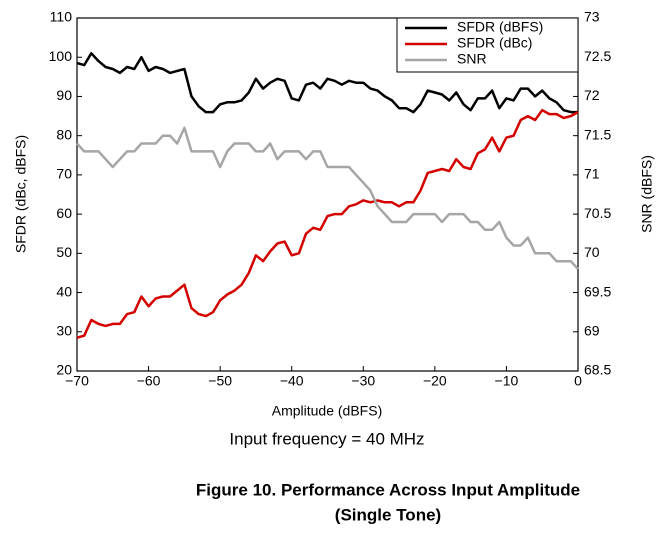 This screenshot has width=669, height=534. Describe the element at coordinates (597, 213) in the screenshot. I see `y2-tick-label: 70.5` at that location.